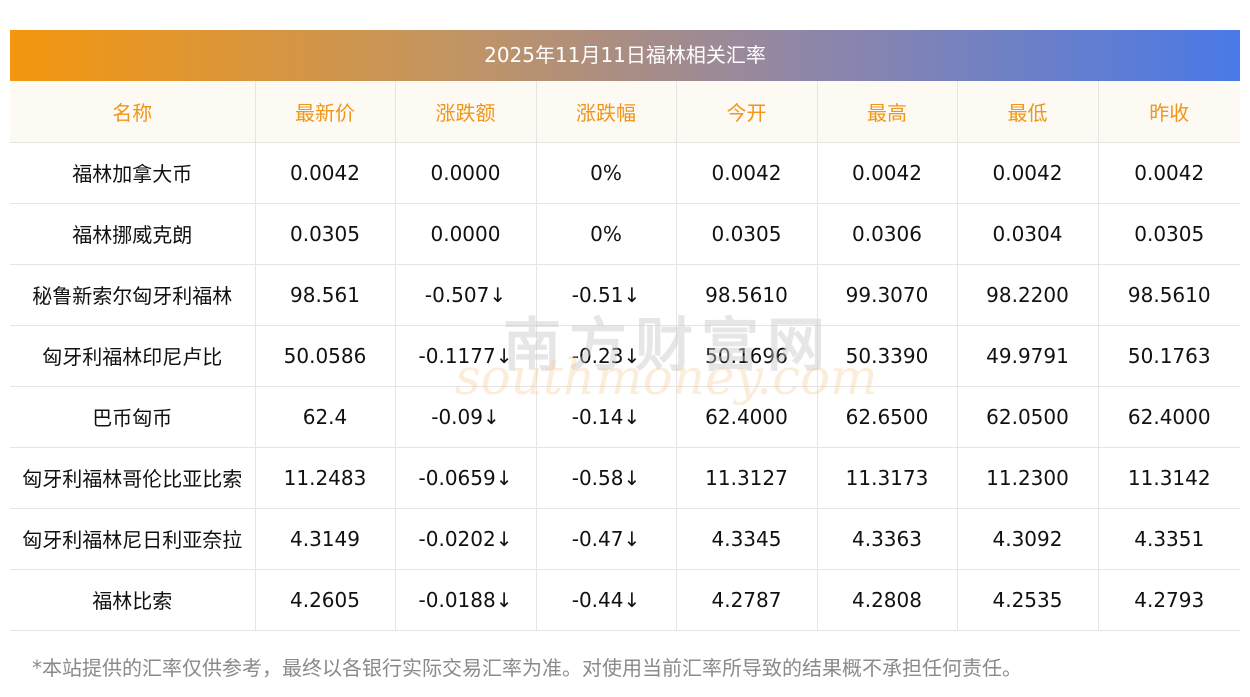  Describe the element at coordinates (1169, 173) in the screenshot. I see `prev-close: 0.0042` at that location.